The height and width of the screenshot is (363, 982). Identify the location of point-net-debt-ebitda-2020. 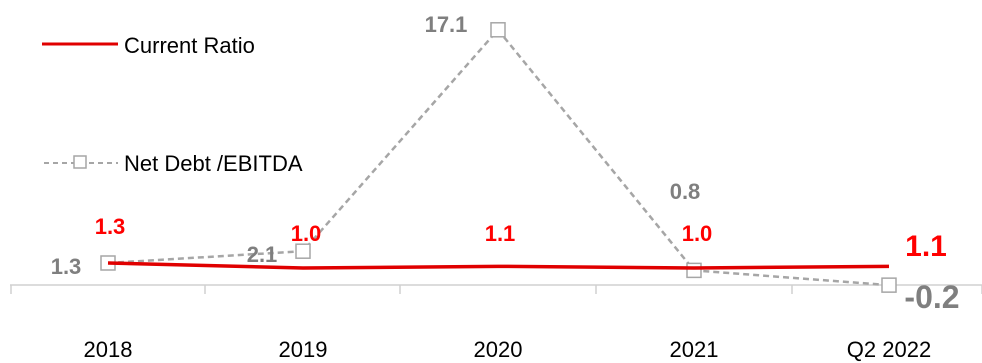
(498, 30).